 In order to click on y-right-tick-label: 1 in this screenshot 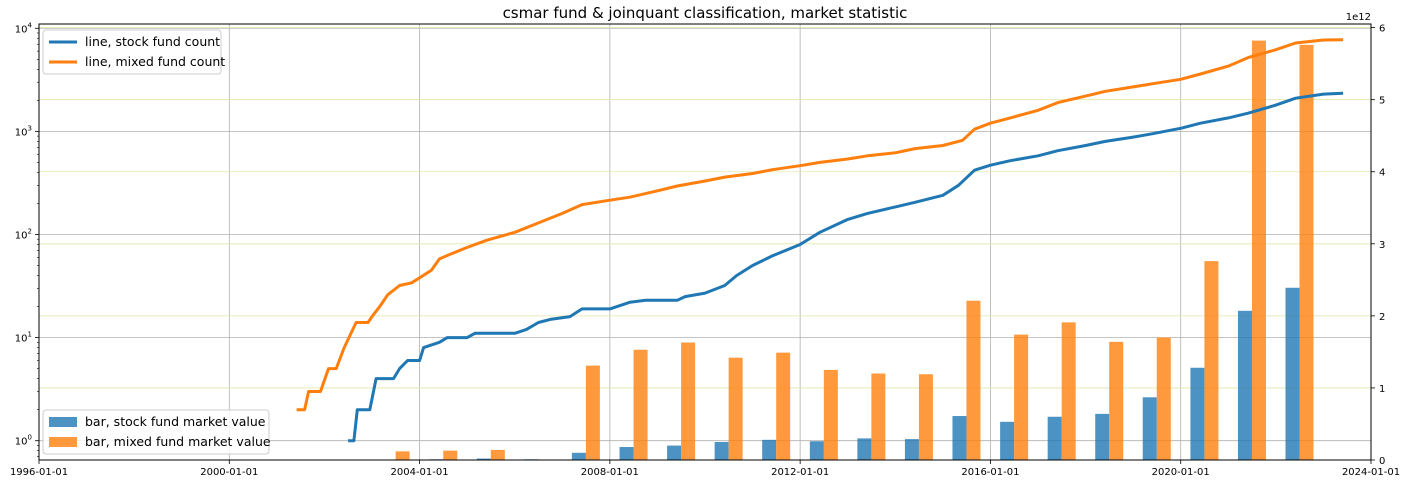, I will do `click(1382, 389)`.